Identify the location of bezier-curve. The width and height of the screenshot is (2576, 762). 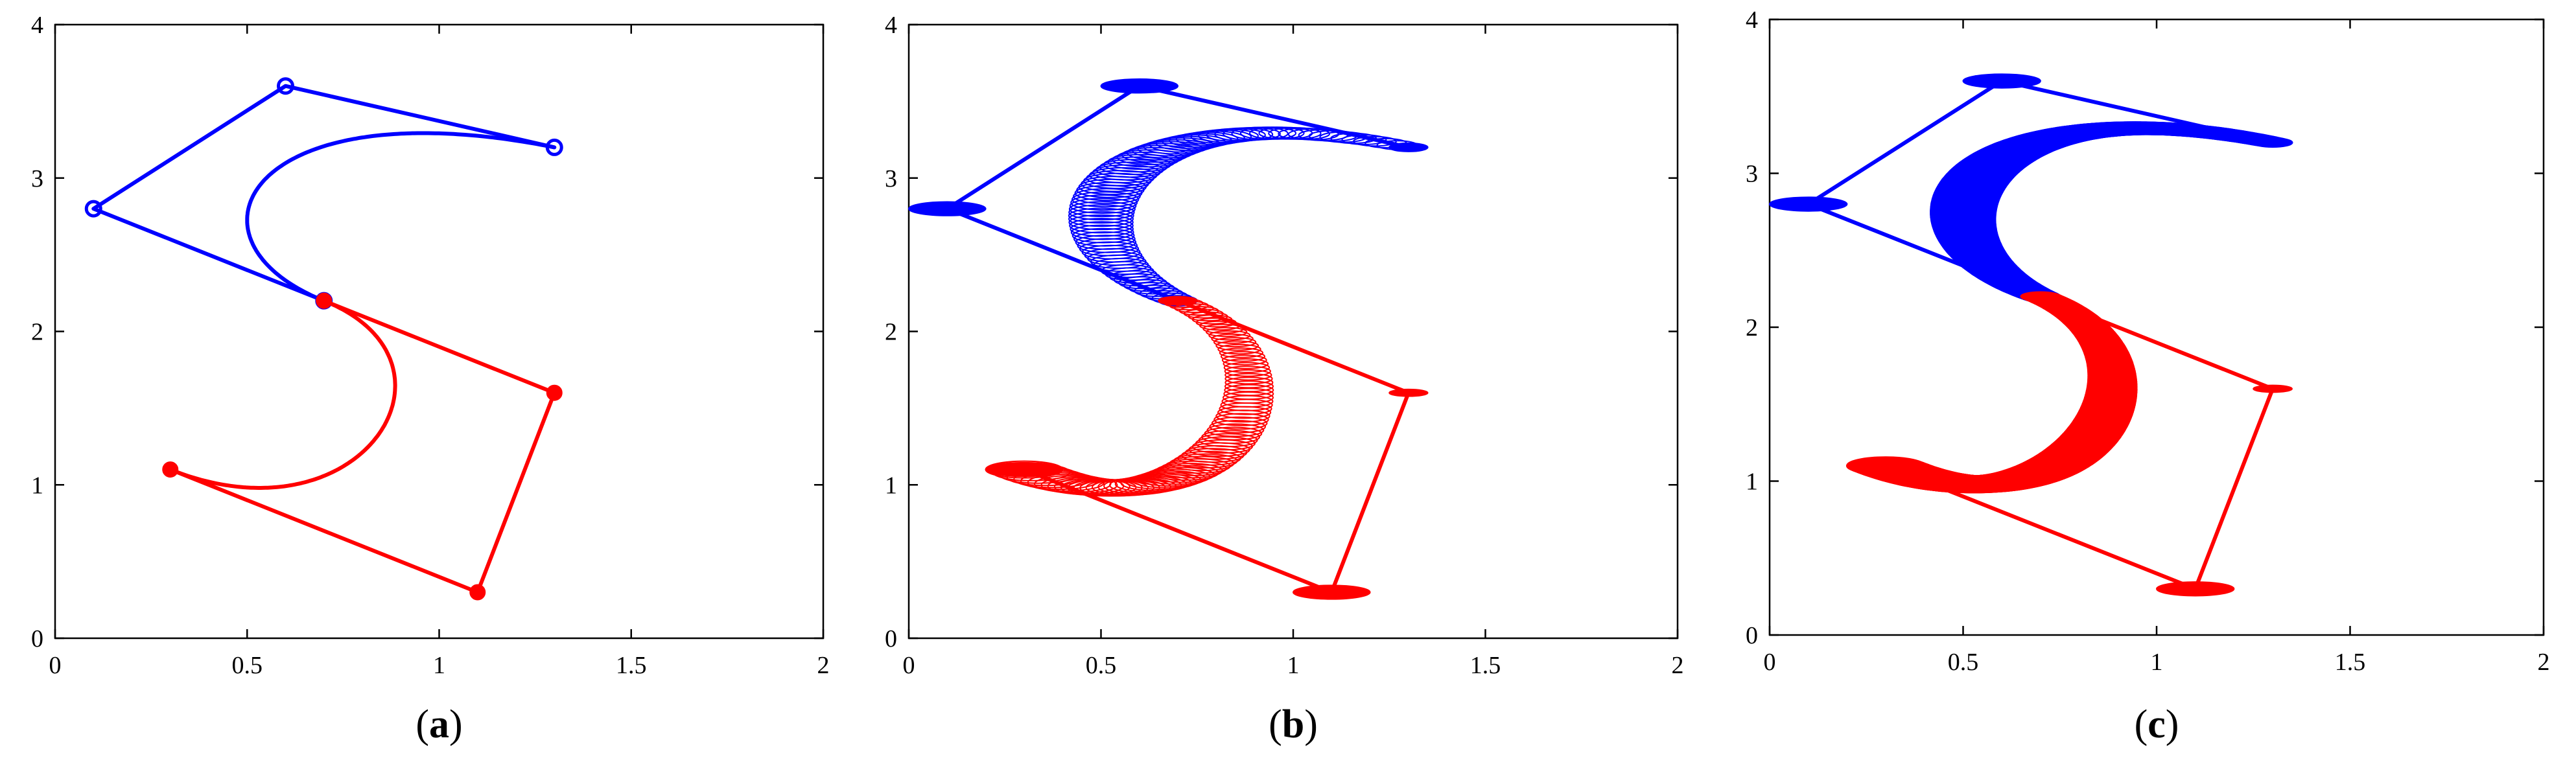
(283, 394).